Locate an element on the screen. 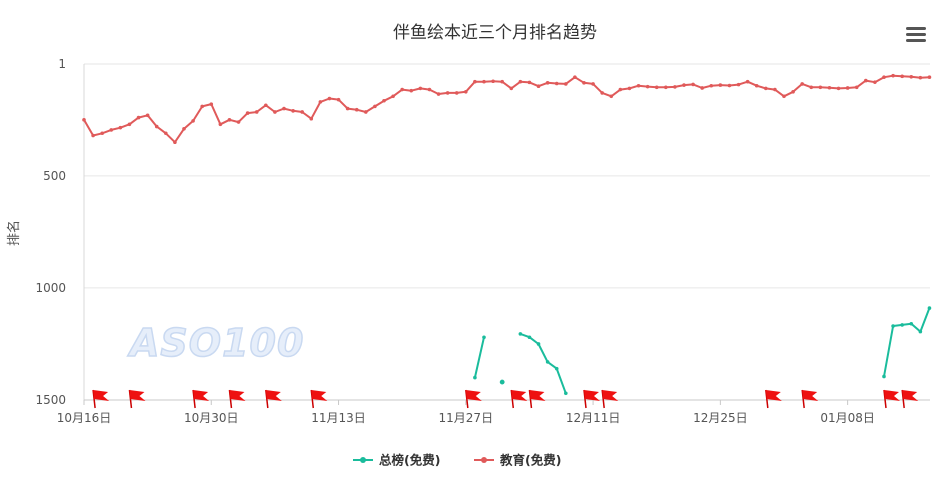 Image resolution: width=950 pixels, height=479 pixels. x-tick-label: 10月16日 is located at coordinates (84, 418).